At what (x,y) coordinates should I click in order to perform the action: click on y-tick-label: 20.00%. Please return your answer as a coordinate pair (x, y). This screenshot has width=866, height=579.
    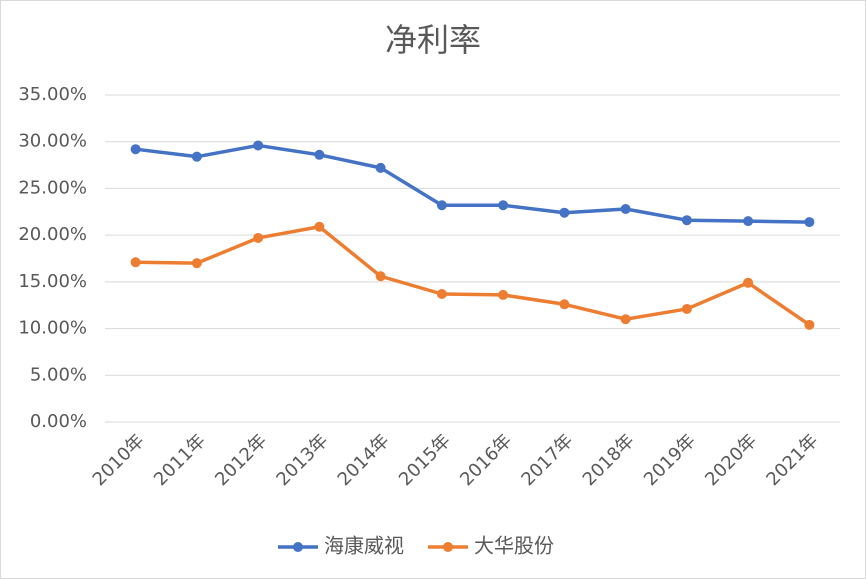
    Looking at the image, I should click on (52, 234).